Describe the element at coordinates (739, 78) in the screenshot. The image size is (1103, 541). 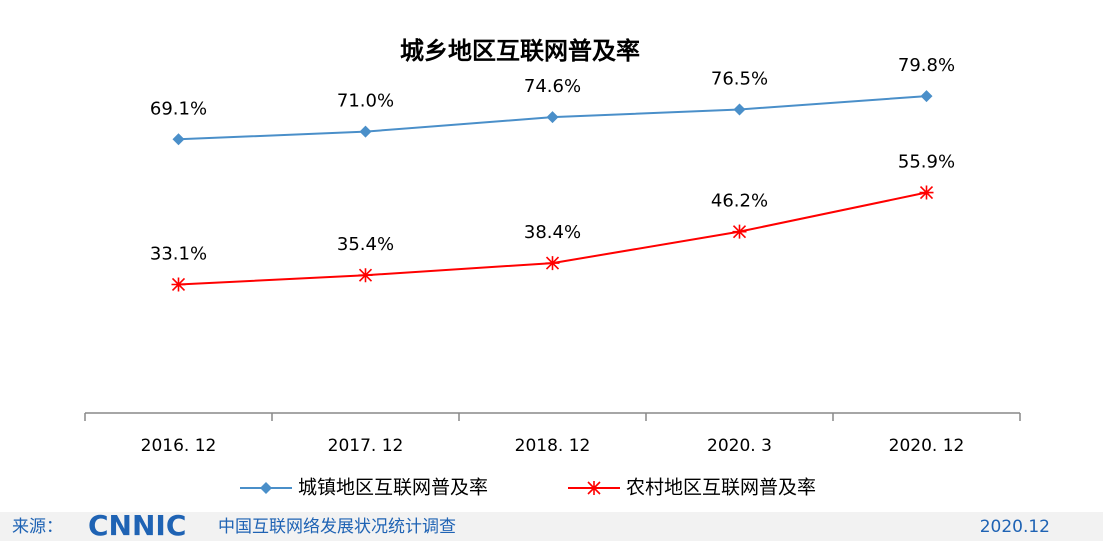
I see `data-label: 76.5%` at that location.